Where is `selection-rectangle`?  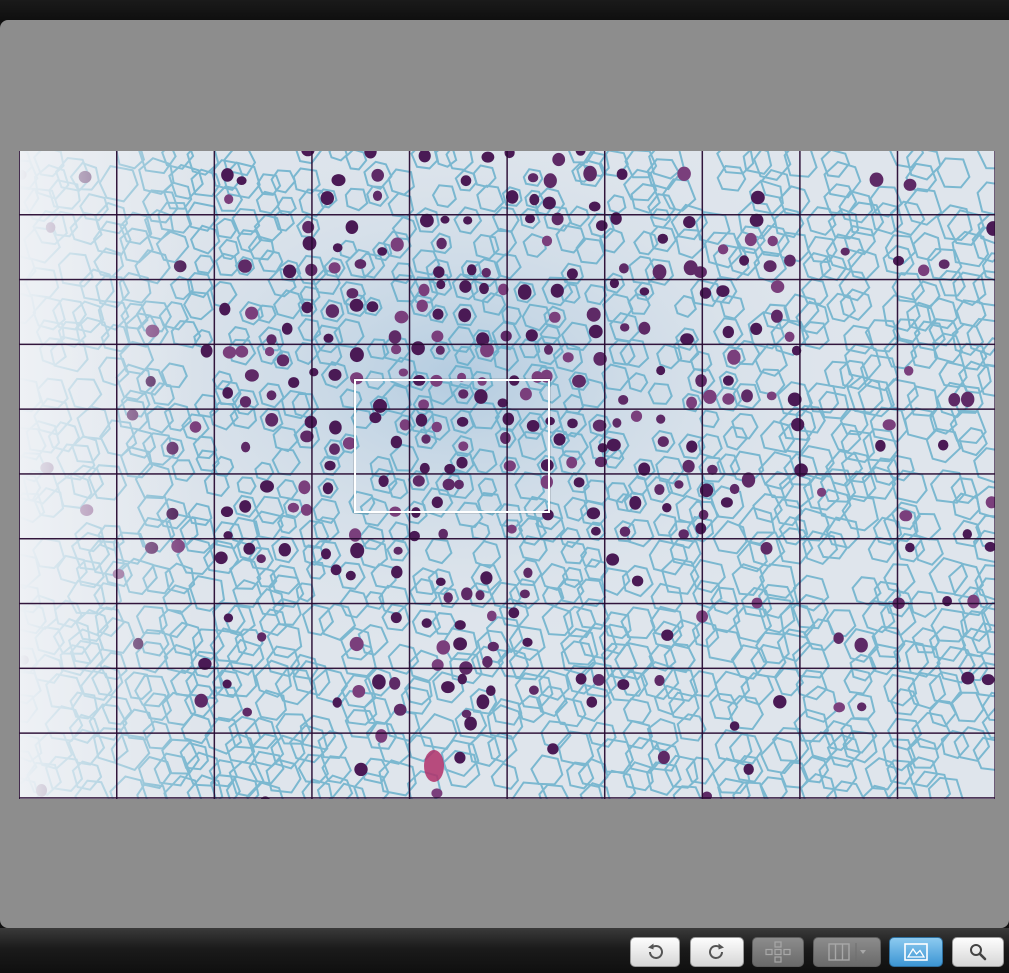 selection-rectangle is located at coordinates (452, 446).